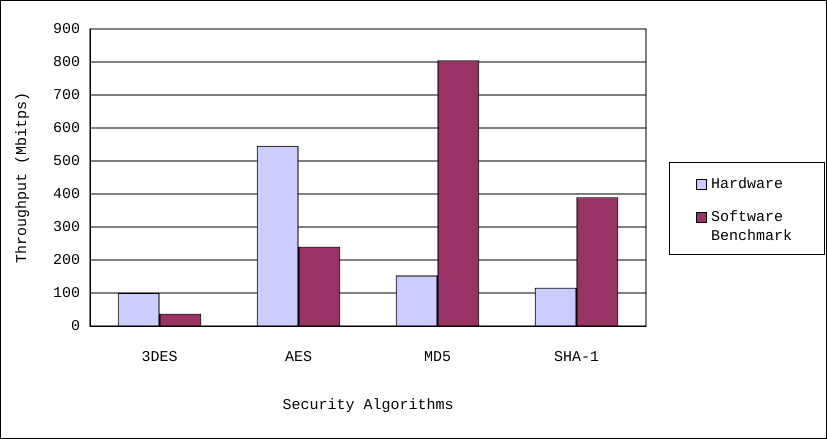 The height and width of the screenshot is (439, 827). Describe the element at coordinates (66, 161) in the screenshot. I see `y-tick-label: 500` at that location.